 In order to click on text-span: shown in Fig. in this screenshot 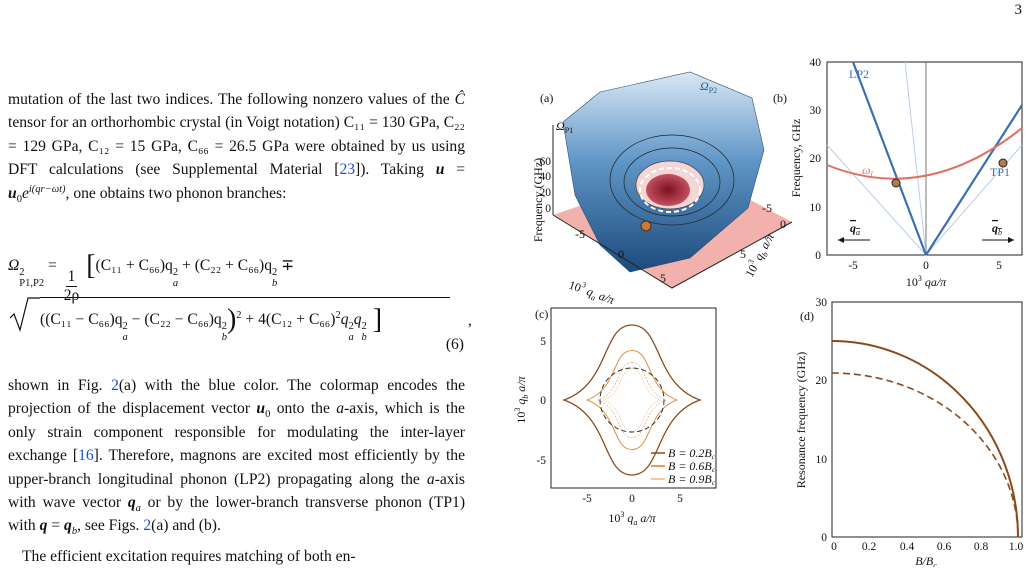, I will do `click(60, 385)`.